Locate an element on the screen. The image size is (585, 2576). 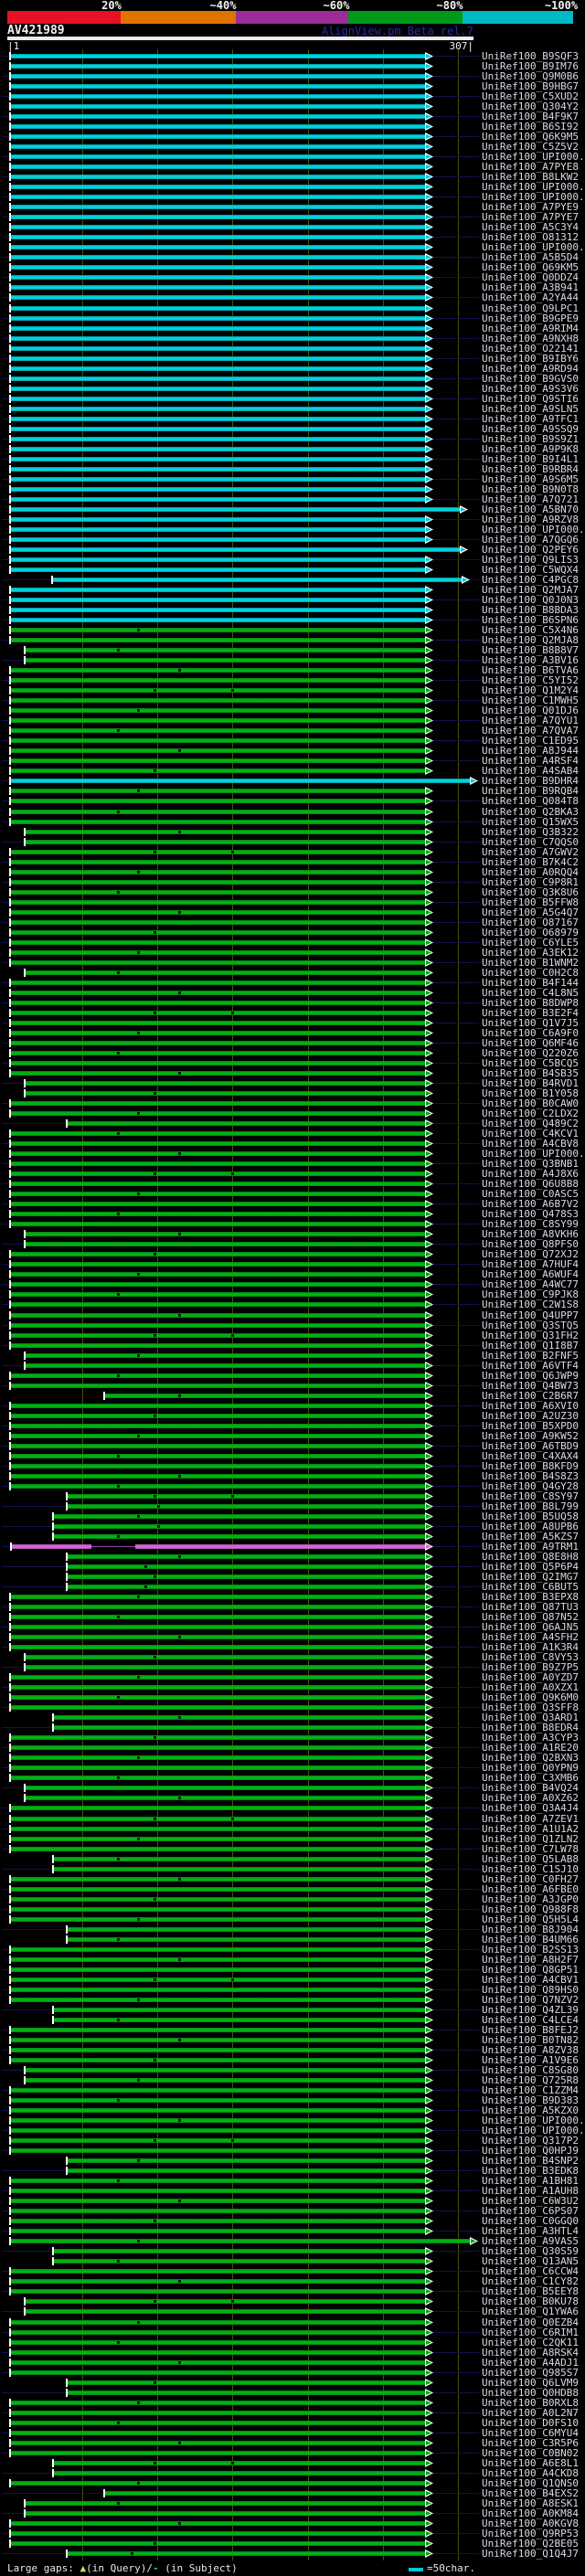
hit-label: UniRef100_Q87TU3 is located at coordinates (531, 1607).